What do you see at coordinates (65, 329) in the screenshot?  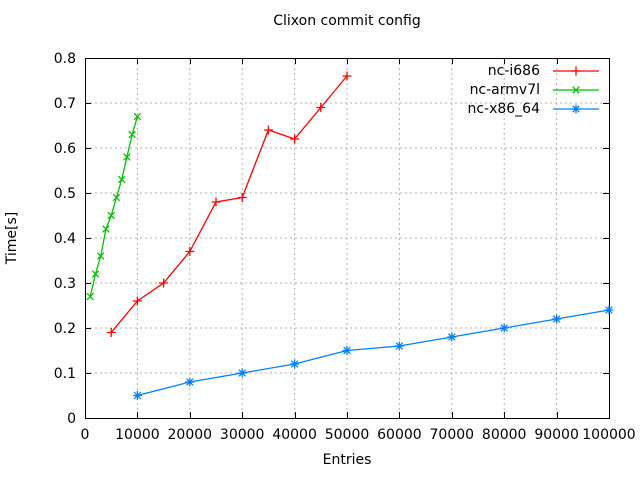 I see `y-tick-label: 0.2` at bounding box center [65, 329].